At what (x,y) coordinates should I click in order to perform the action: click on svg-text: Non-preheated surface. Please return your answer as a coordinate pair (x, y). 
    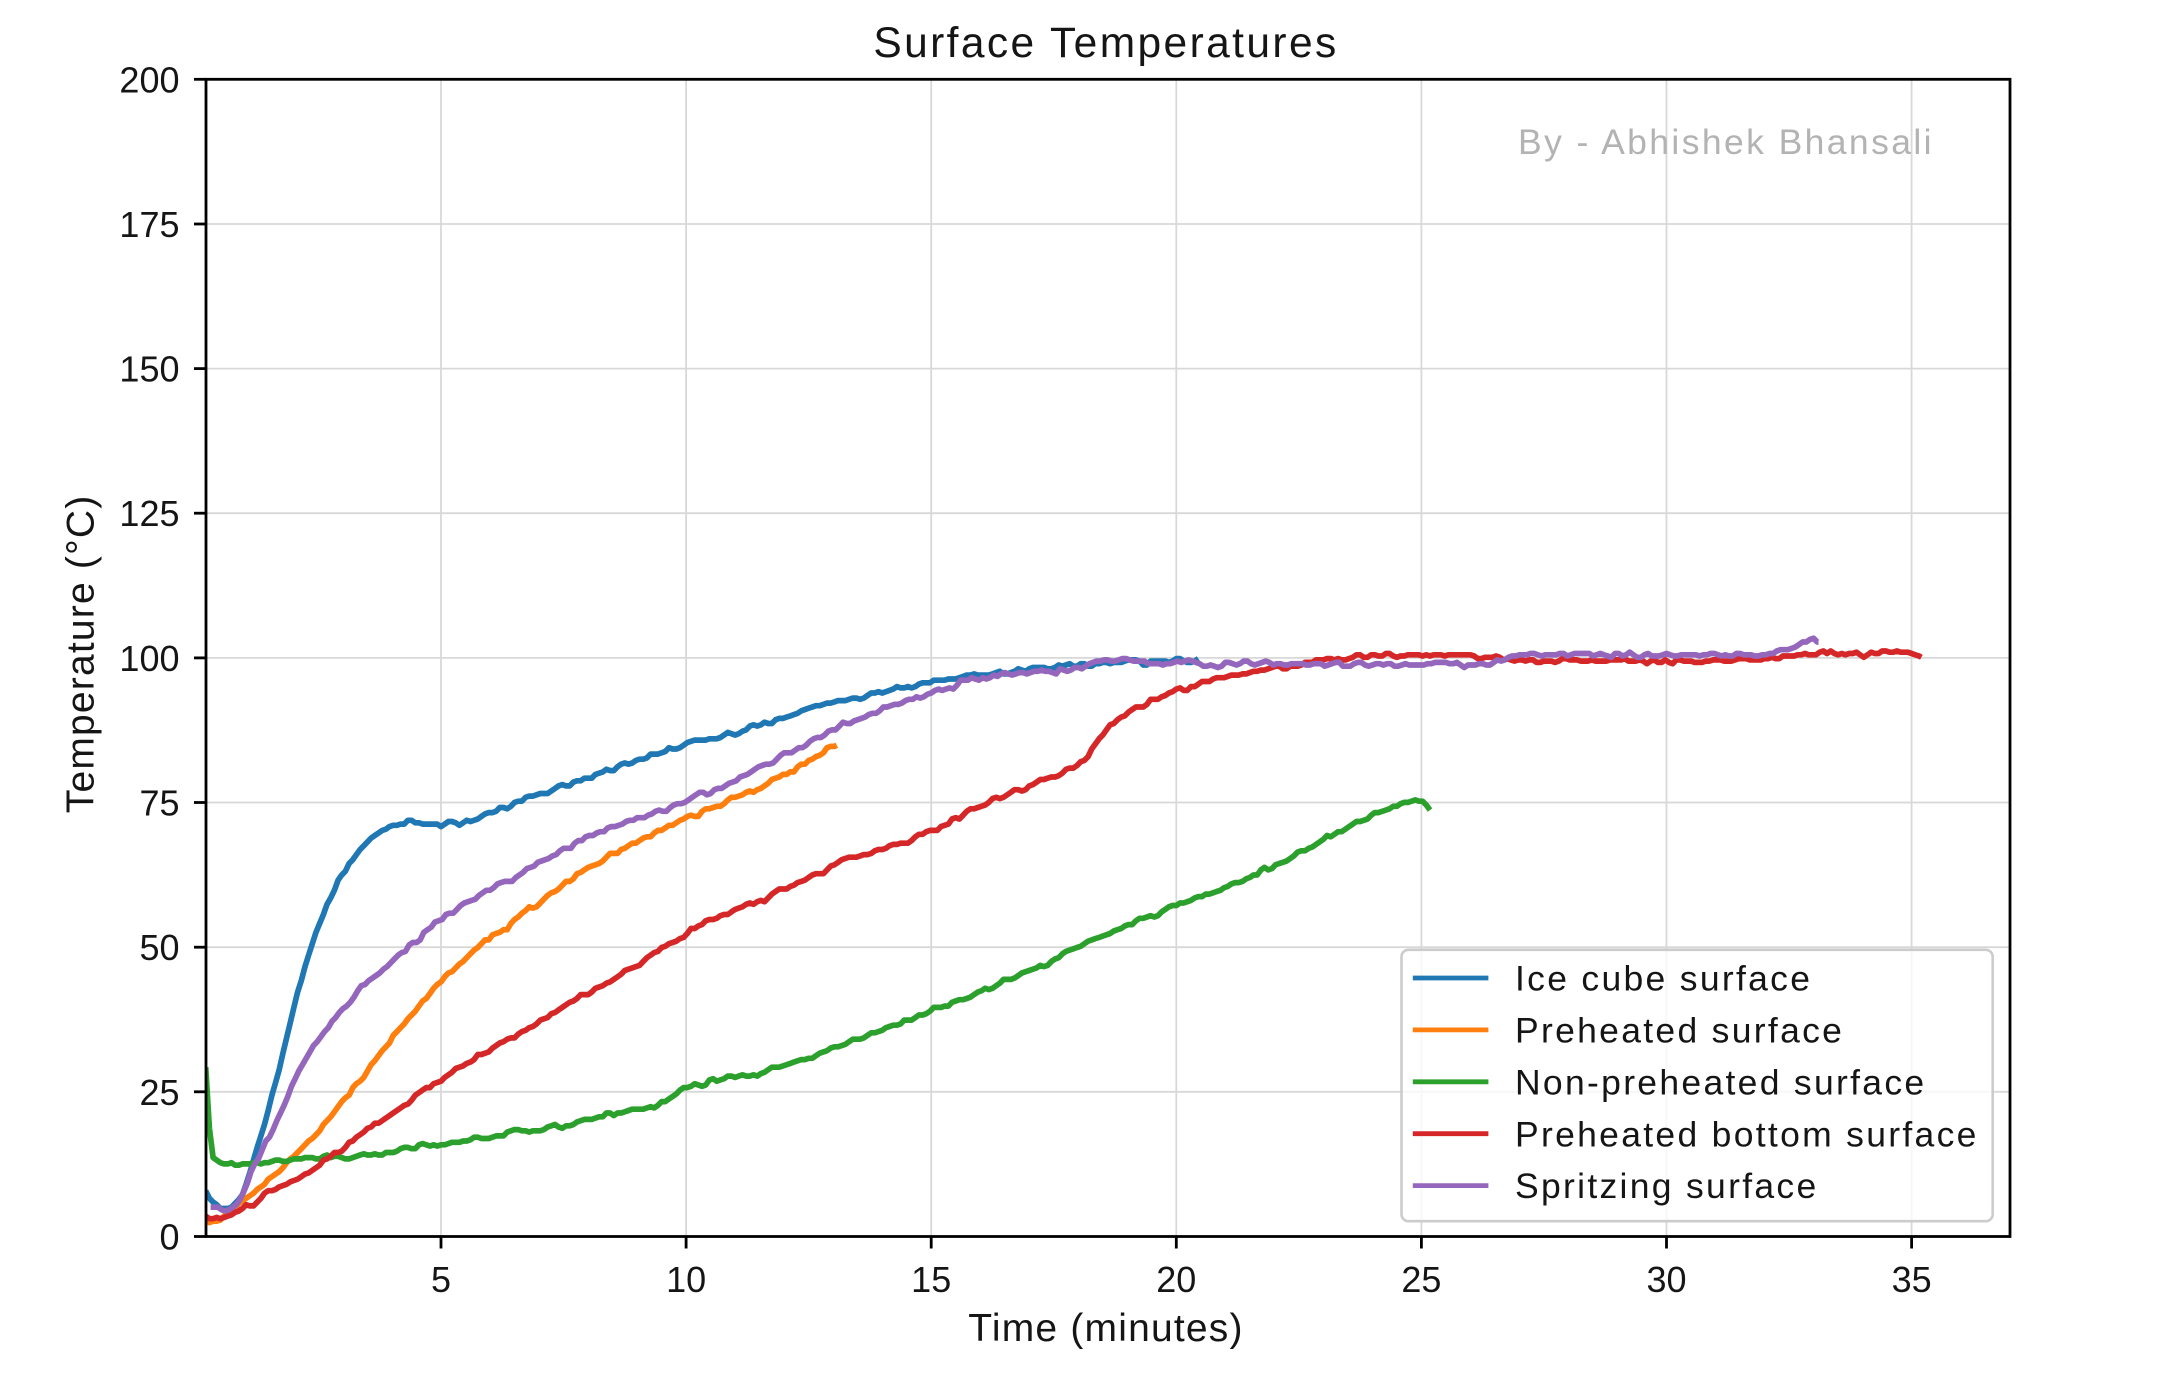
    Looking at the image, I should click on (1720, 1082).